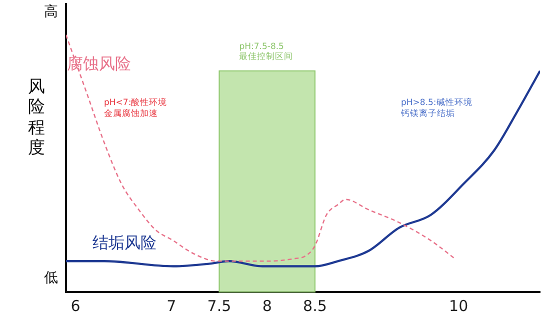 This screenshot has height=324, width=560. What do you see at coordinates (124, 243) in the screenshot?
I see `series-label: 结垢风险` at bounding box center [124, 243].